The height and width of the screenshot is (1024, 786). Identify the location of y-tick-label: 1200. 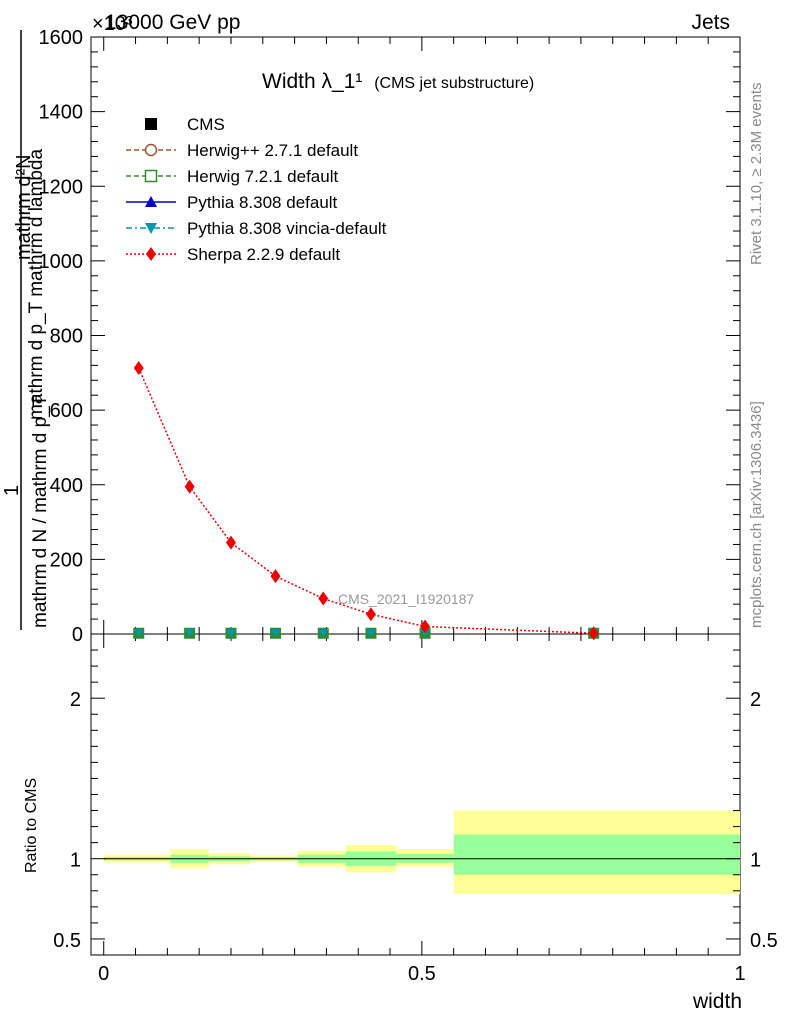
(61, 187).